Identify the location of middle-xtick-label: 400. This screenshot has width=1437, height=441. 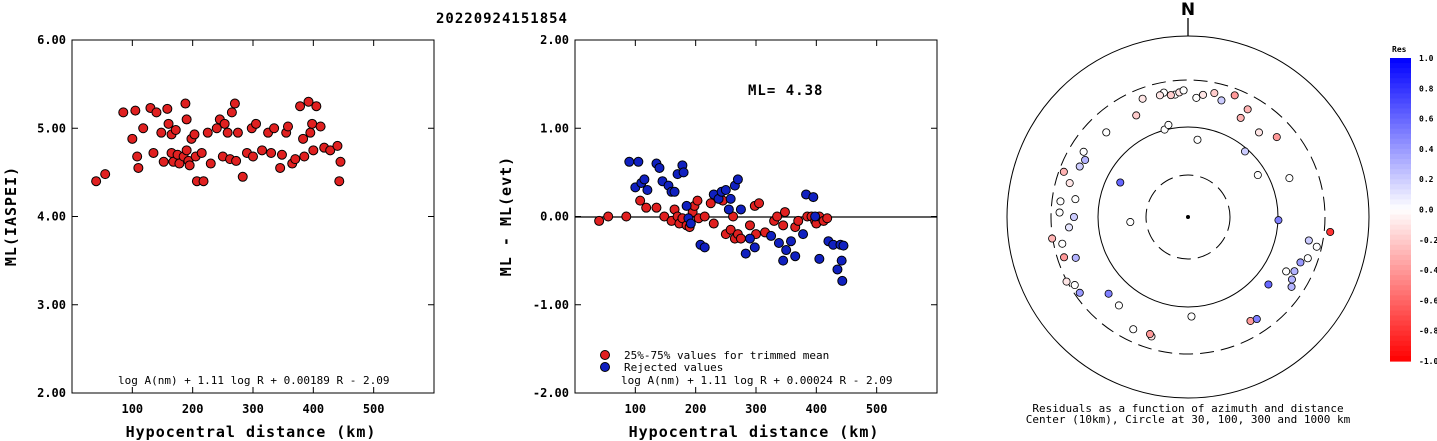
(816, 409).